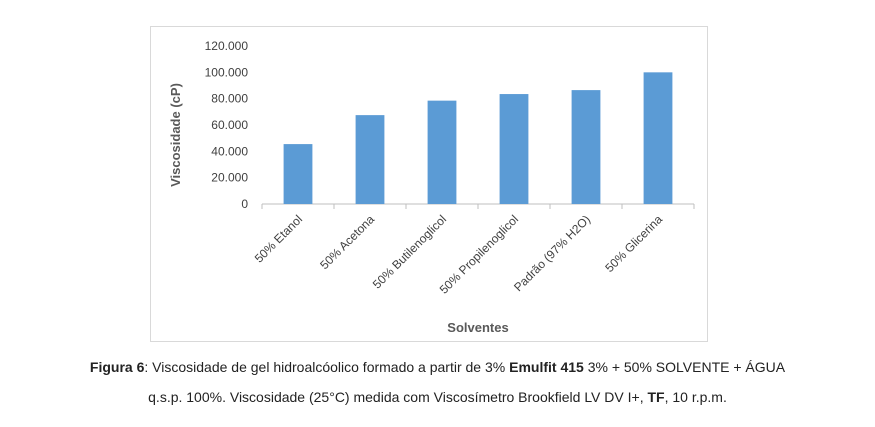  Describe the element at coordinates (684, 367) in the screenshot. I see `caption-text-2: 3% + 50% SOLVENTE + ÁGUA` at that location.